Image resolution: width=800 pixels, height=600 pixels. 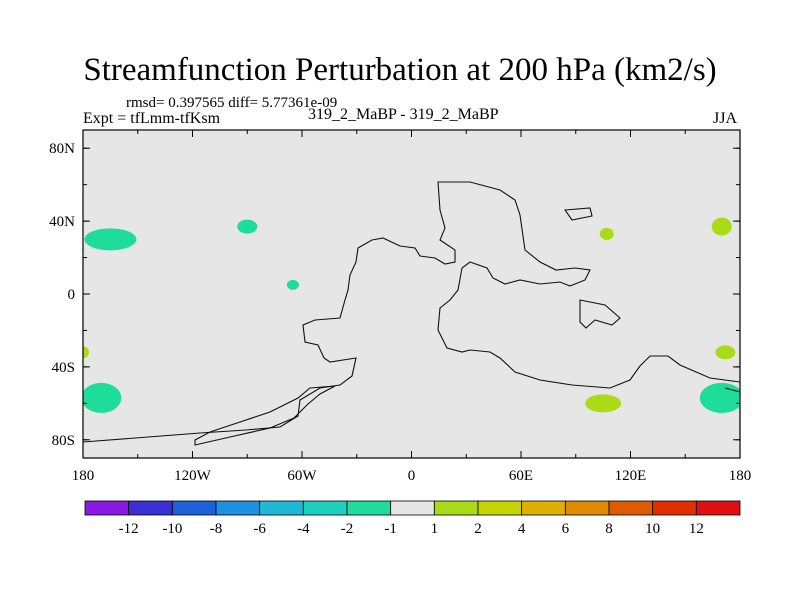 What do you see at coordinates (478, 529) in the screenshot?
I see `colorbar-label: 2` at bounding box center [478, 529].